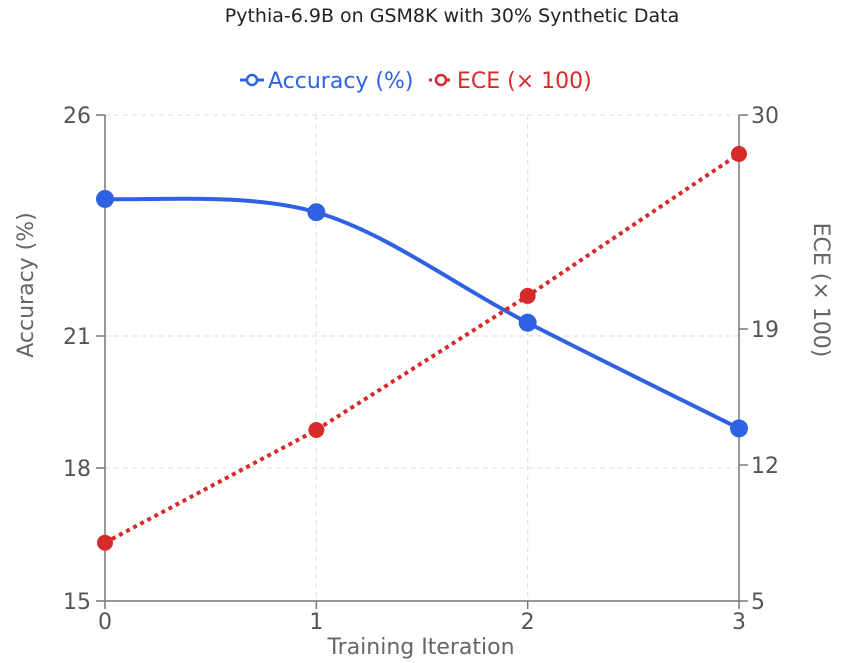  I want to click on y-left-axis-label: Accuracy (%), so click(26, 285).